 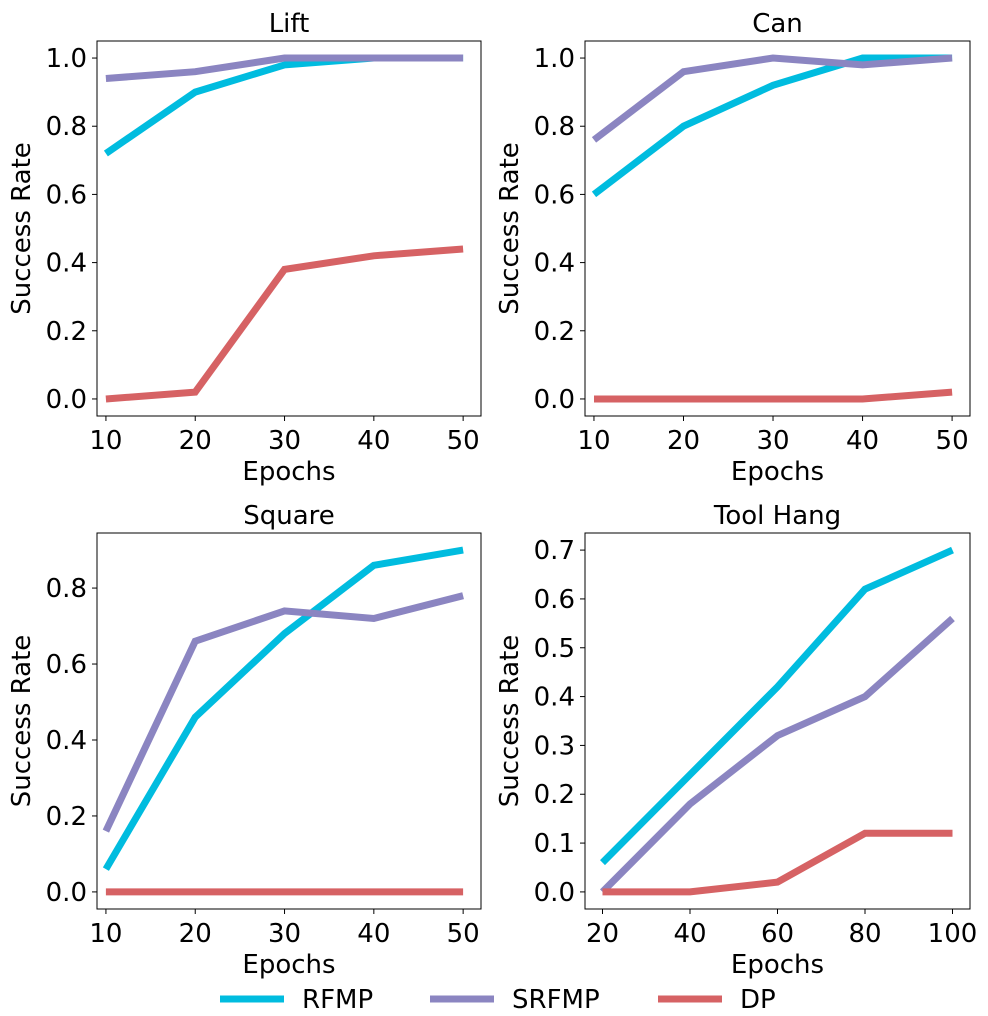 I want to click on title-lift: Lift, so click(x=289, y=24).